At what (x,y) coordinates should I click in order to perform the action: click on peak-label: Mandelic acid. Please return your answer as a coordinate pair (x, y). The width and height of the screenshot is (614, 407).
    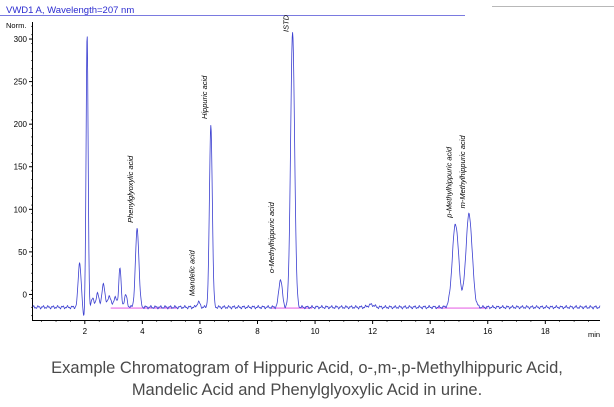
    Looking at the image, I should click on (191, 272).